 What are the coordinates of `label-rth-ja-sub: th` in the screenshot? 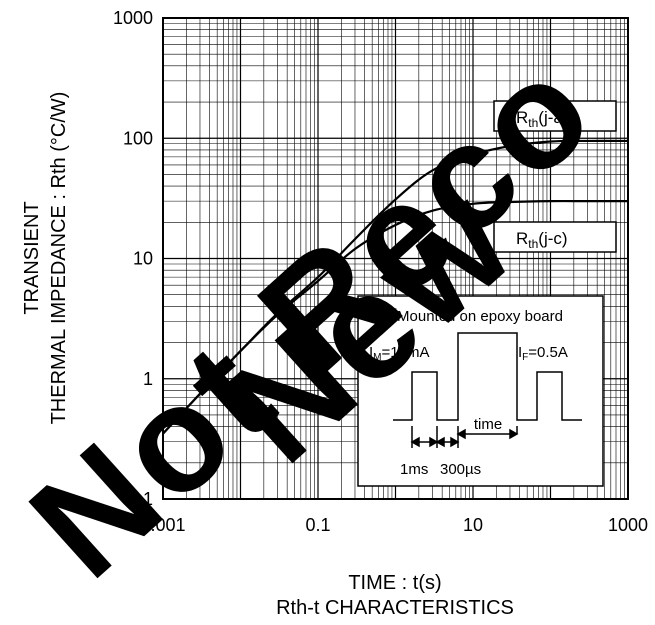 It's located at (533, 123).